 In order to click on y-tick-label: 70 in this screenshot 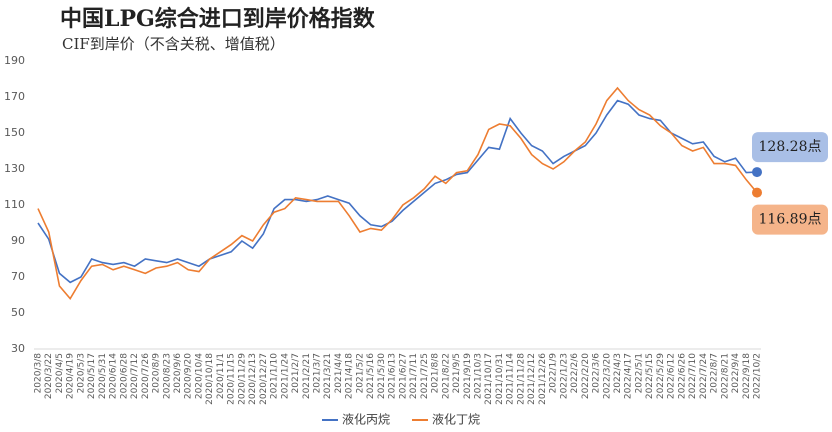, I will do `click(18, 276)`.